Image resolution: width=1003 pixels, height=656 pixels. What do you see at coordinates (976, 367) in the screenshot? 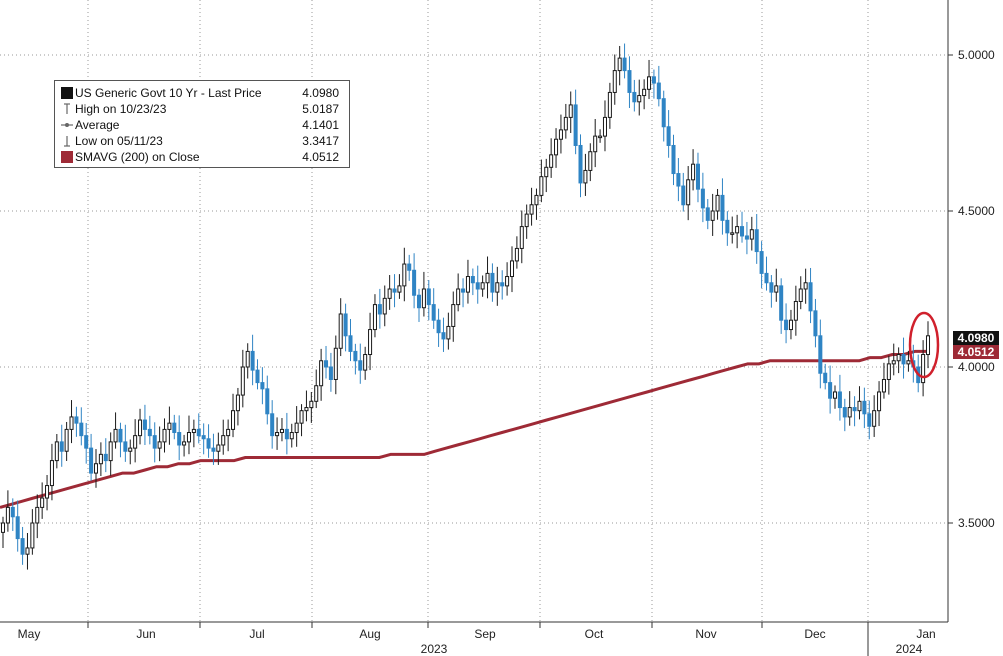
I see `y-tick-label: 4.0000` at bounding box center [976, 367].